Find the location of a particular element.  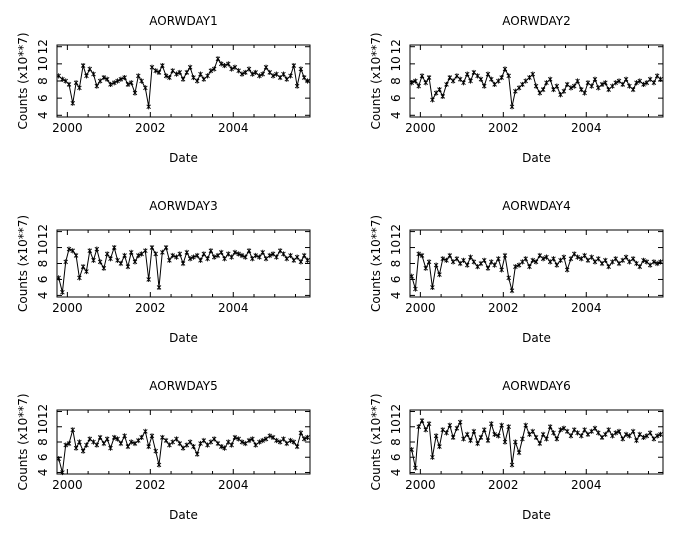

y-tick-label: 4 is located at coordinates (396, 115).